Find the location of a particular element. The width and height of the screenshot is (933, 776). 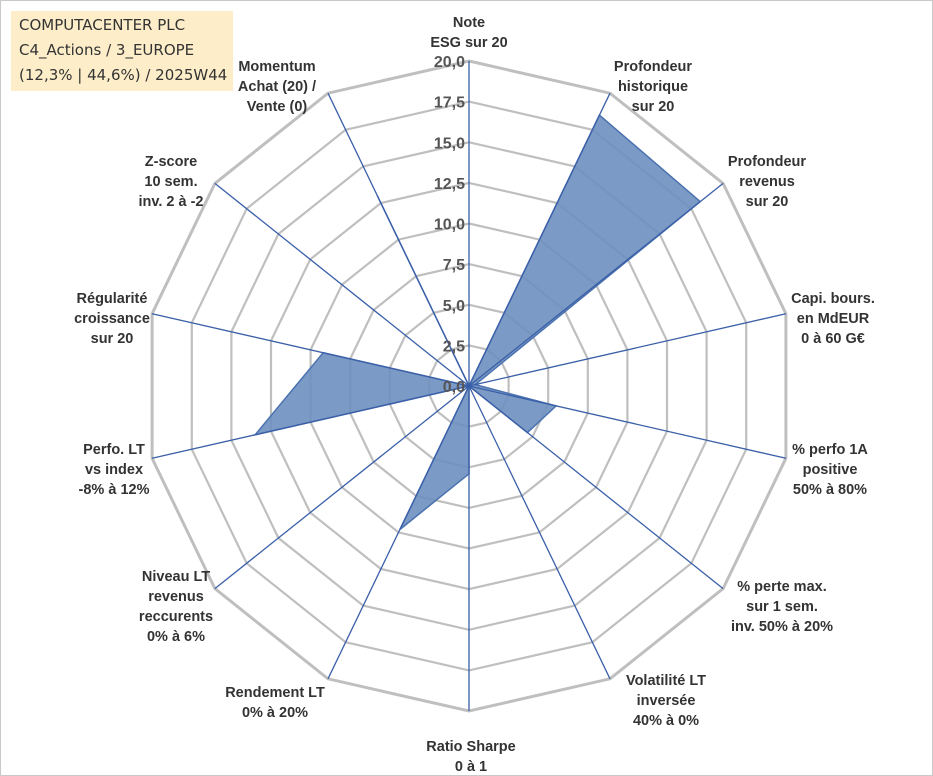

category-label-9-line-1: revenus is located at coordinates (176, 597).